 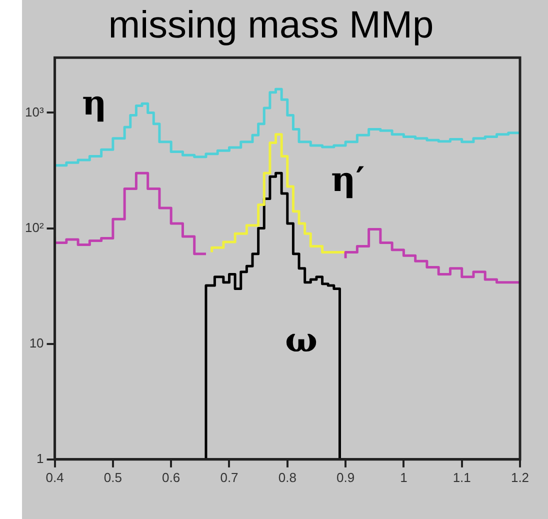 What do you see at coordinates (461, 477) in the screenshot?
I see `x-tick-label: 1.1` at bounding box center [461, 477].